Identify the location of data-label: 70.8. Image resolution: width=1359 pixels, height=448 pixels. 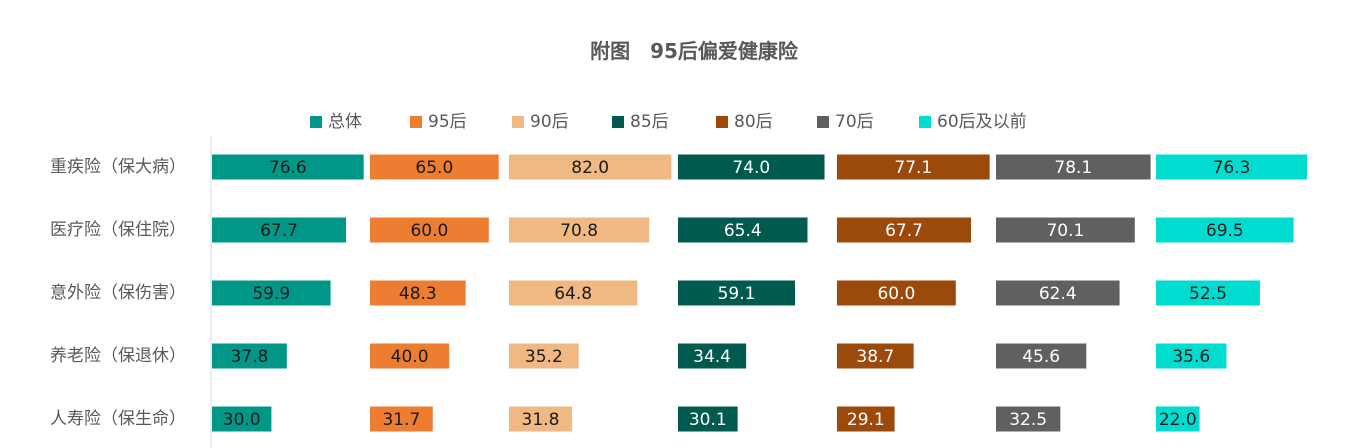
(579, 231).